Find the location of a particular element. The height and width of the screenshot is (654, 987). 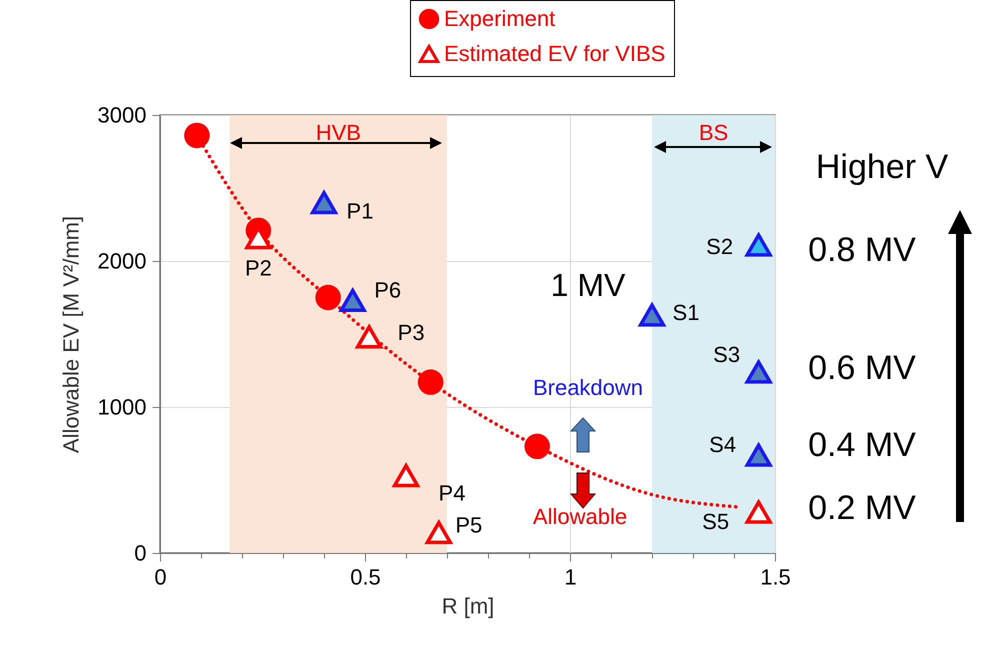

annotation: 1 MV is located at coordinates (588, 285).